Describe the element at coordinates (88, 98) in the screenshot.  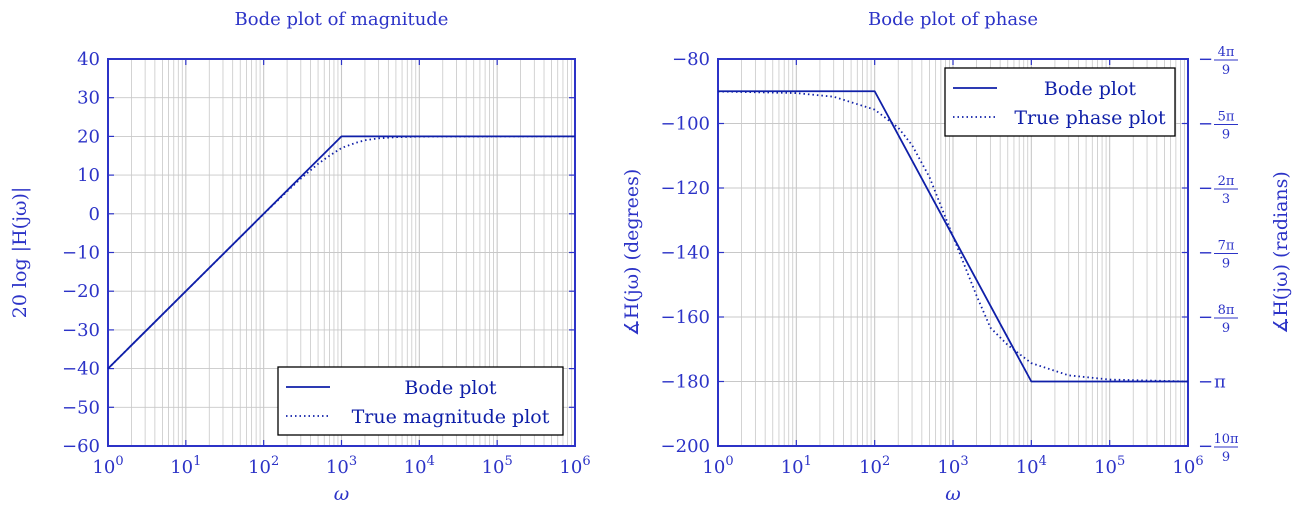
I see `y-tick-label: 30` at that location.